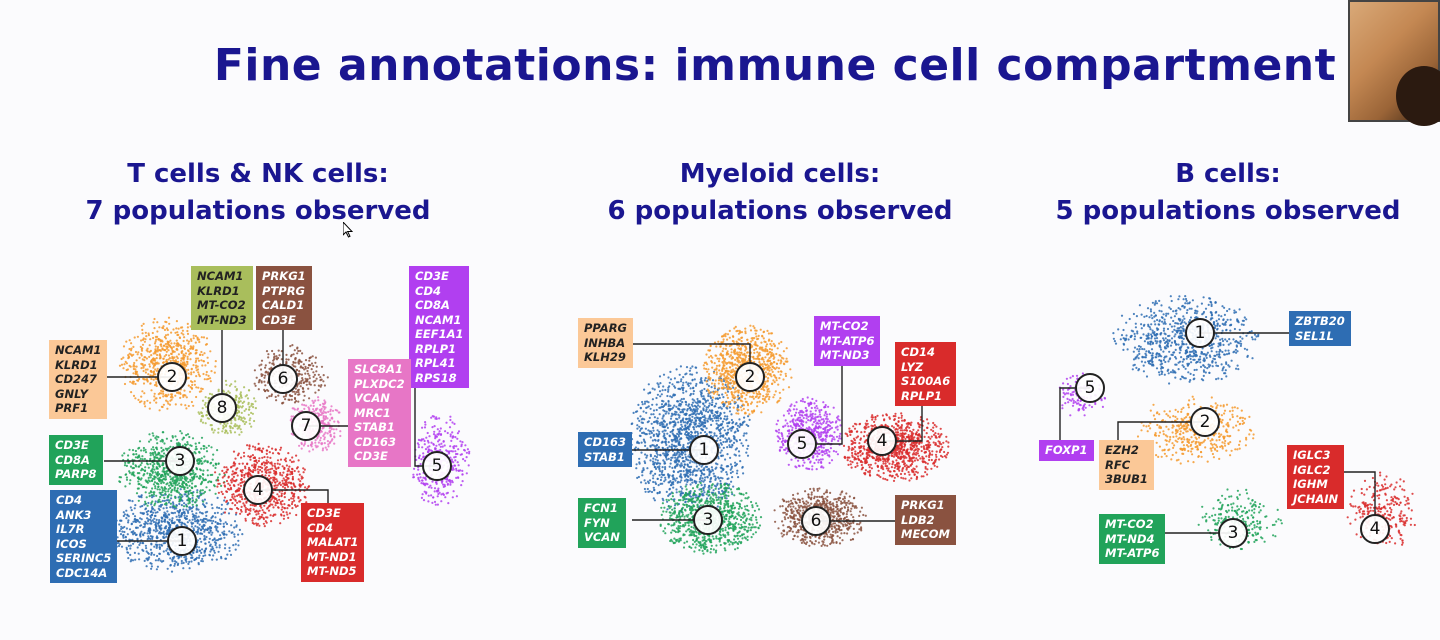  What do you see at coordinates (780, 211) in the screenshot?
I see `myeloid-heading-line2: 6 populations observed` at bounding box center [780, 211].